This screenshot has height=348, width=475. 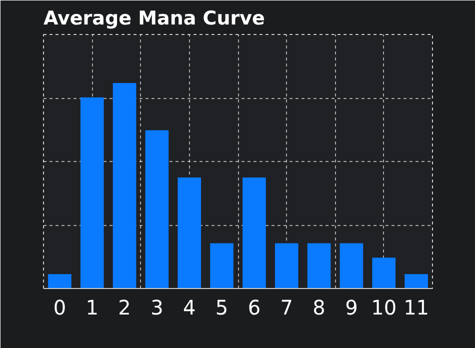 I want to click on x-tick-label: 8, so click(x=319, y=308).